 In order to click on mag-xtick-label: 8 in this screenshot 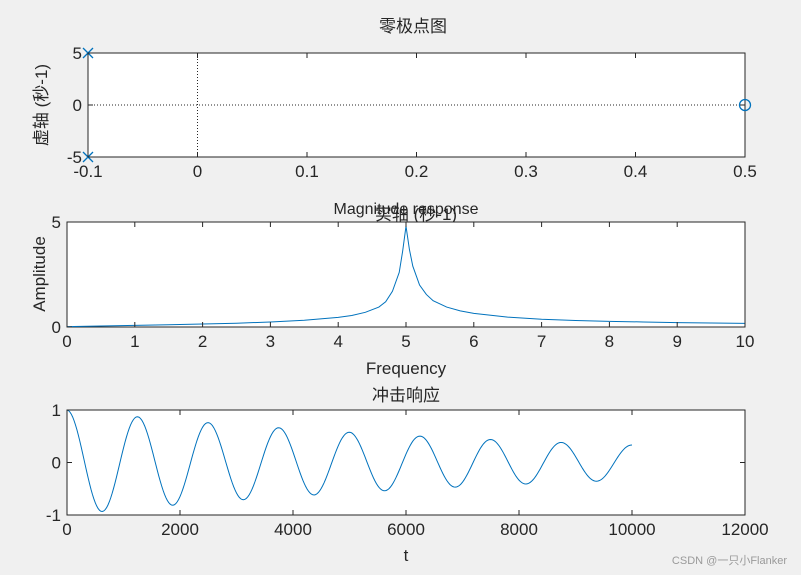, I will do `click(609, 341)`.